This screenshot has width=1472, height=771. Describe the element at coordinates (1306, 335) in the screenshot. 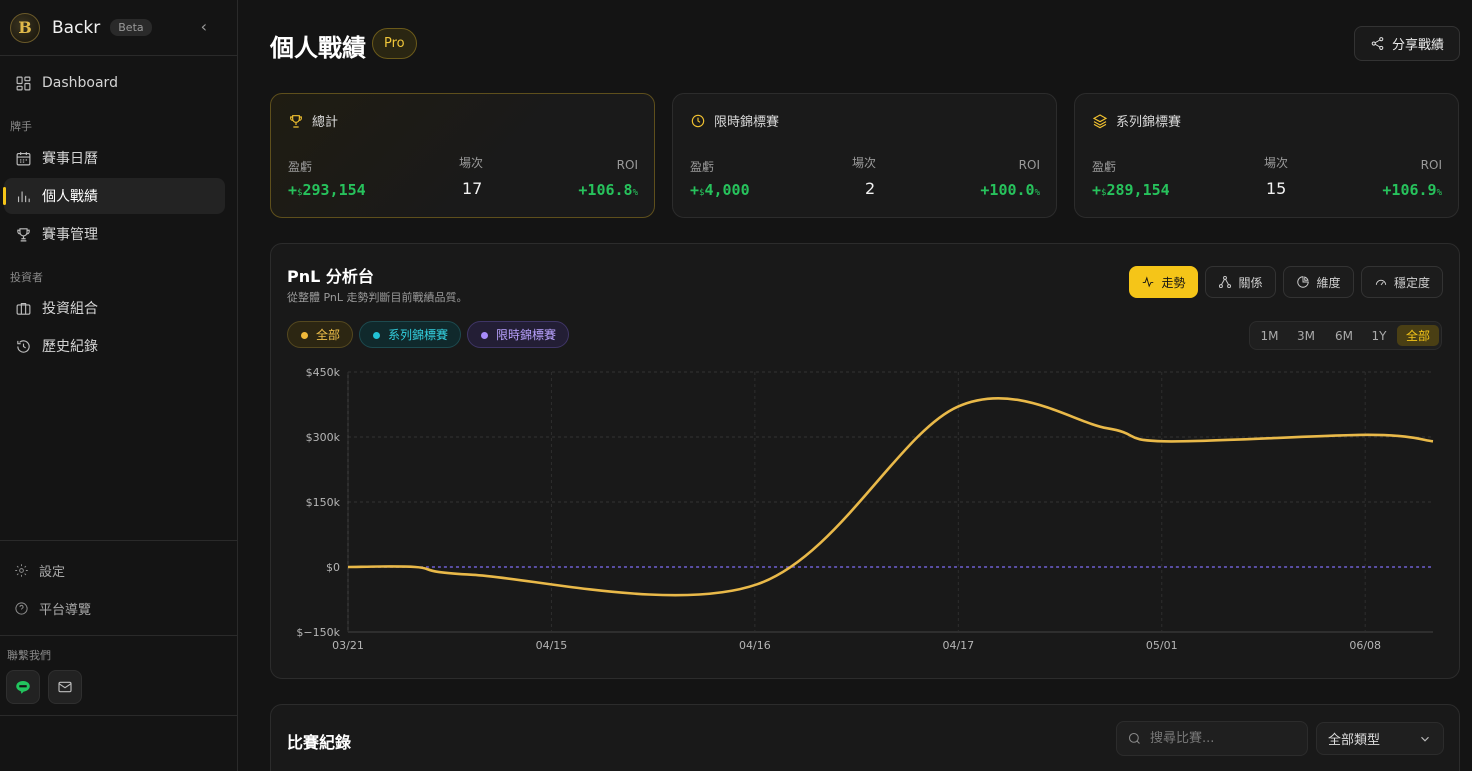

I see `range-3m: 3M` at that location.